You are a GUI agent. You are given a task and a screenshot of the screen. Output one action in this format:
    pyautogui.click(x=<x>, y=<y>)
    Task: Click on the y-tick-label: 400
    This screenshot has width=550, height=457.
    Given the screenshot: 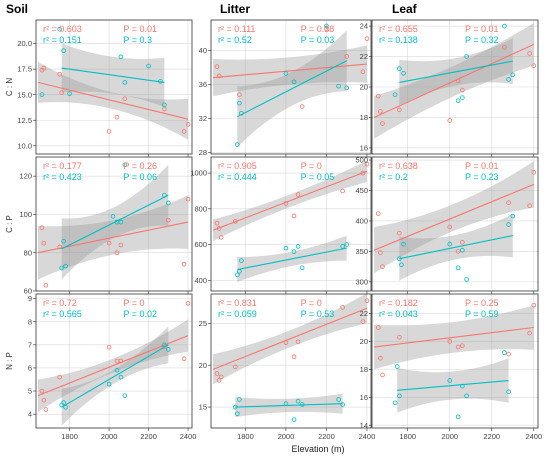 What is the action you would take?
    pyautogui.click(x=361, y=221)
    